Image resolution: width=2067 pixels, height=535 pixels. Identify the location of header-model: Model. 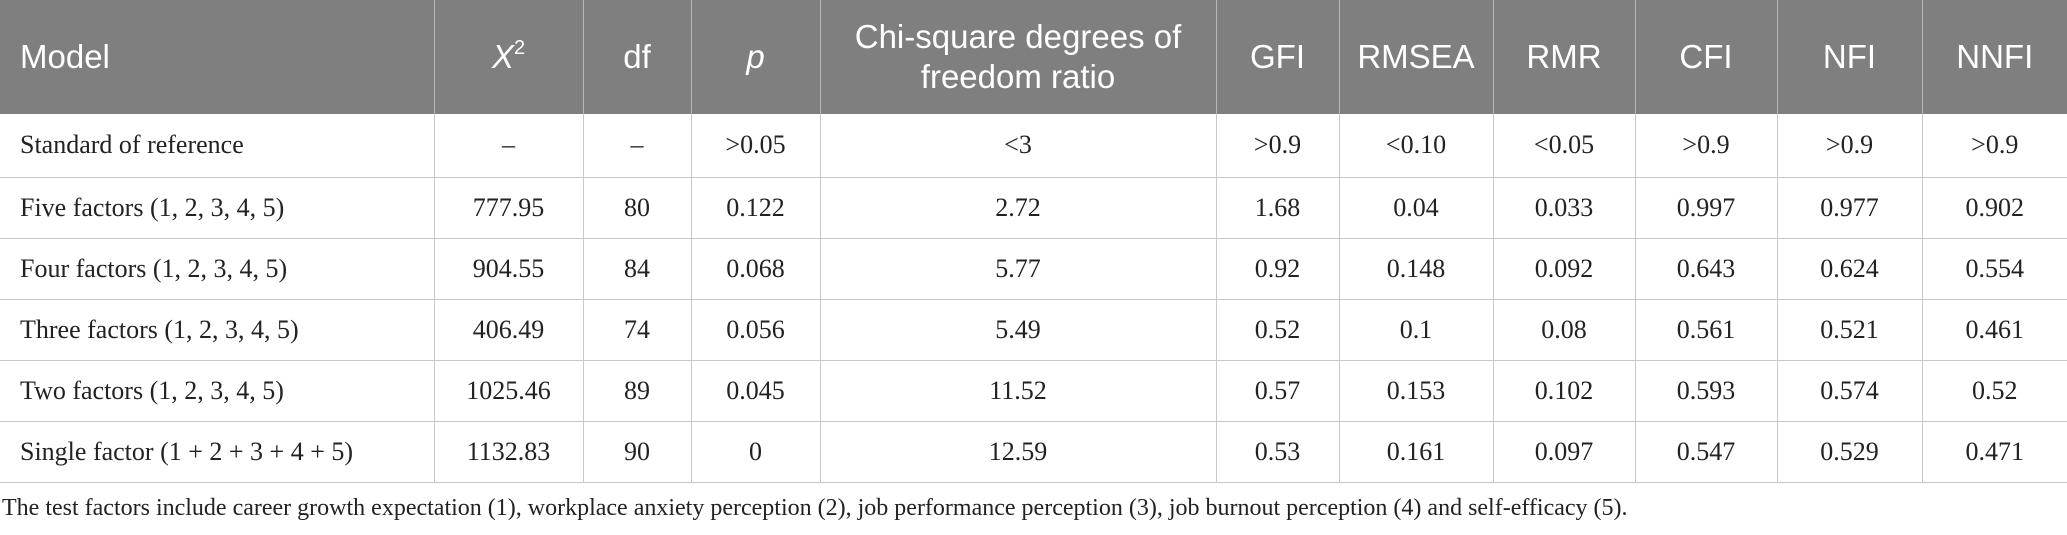
(217, 57).